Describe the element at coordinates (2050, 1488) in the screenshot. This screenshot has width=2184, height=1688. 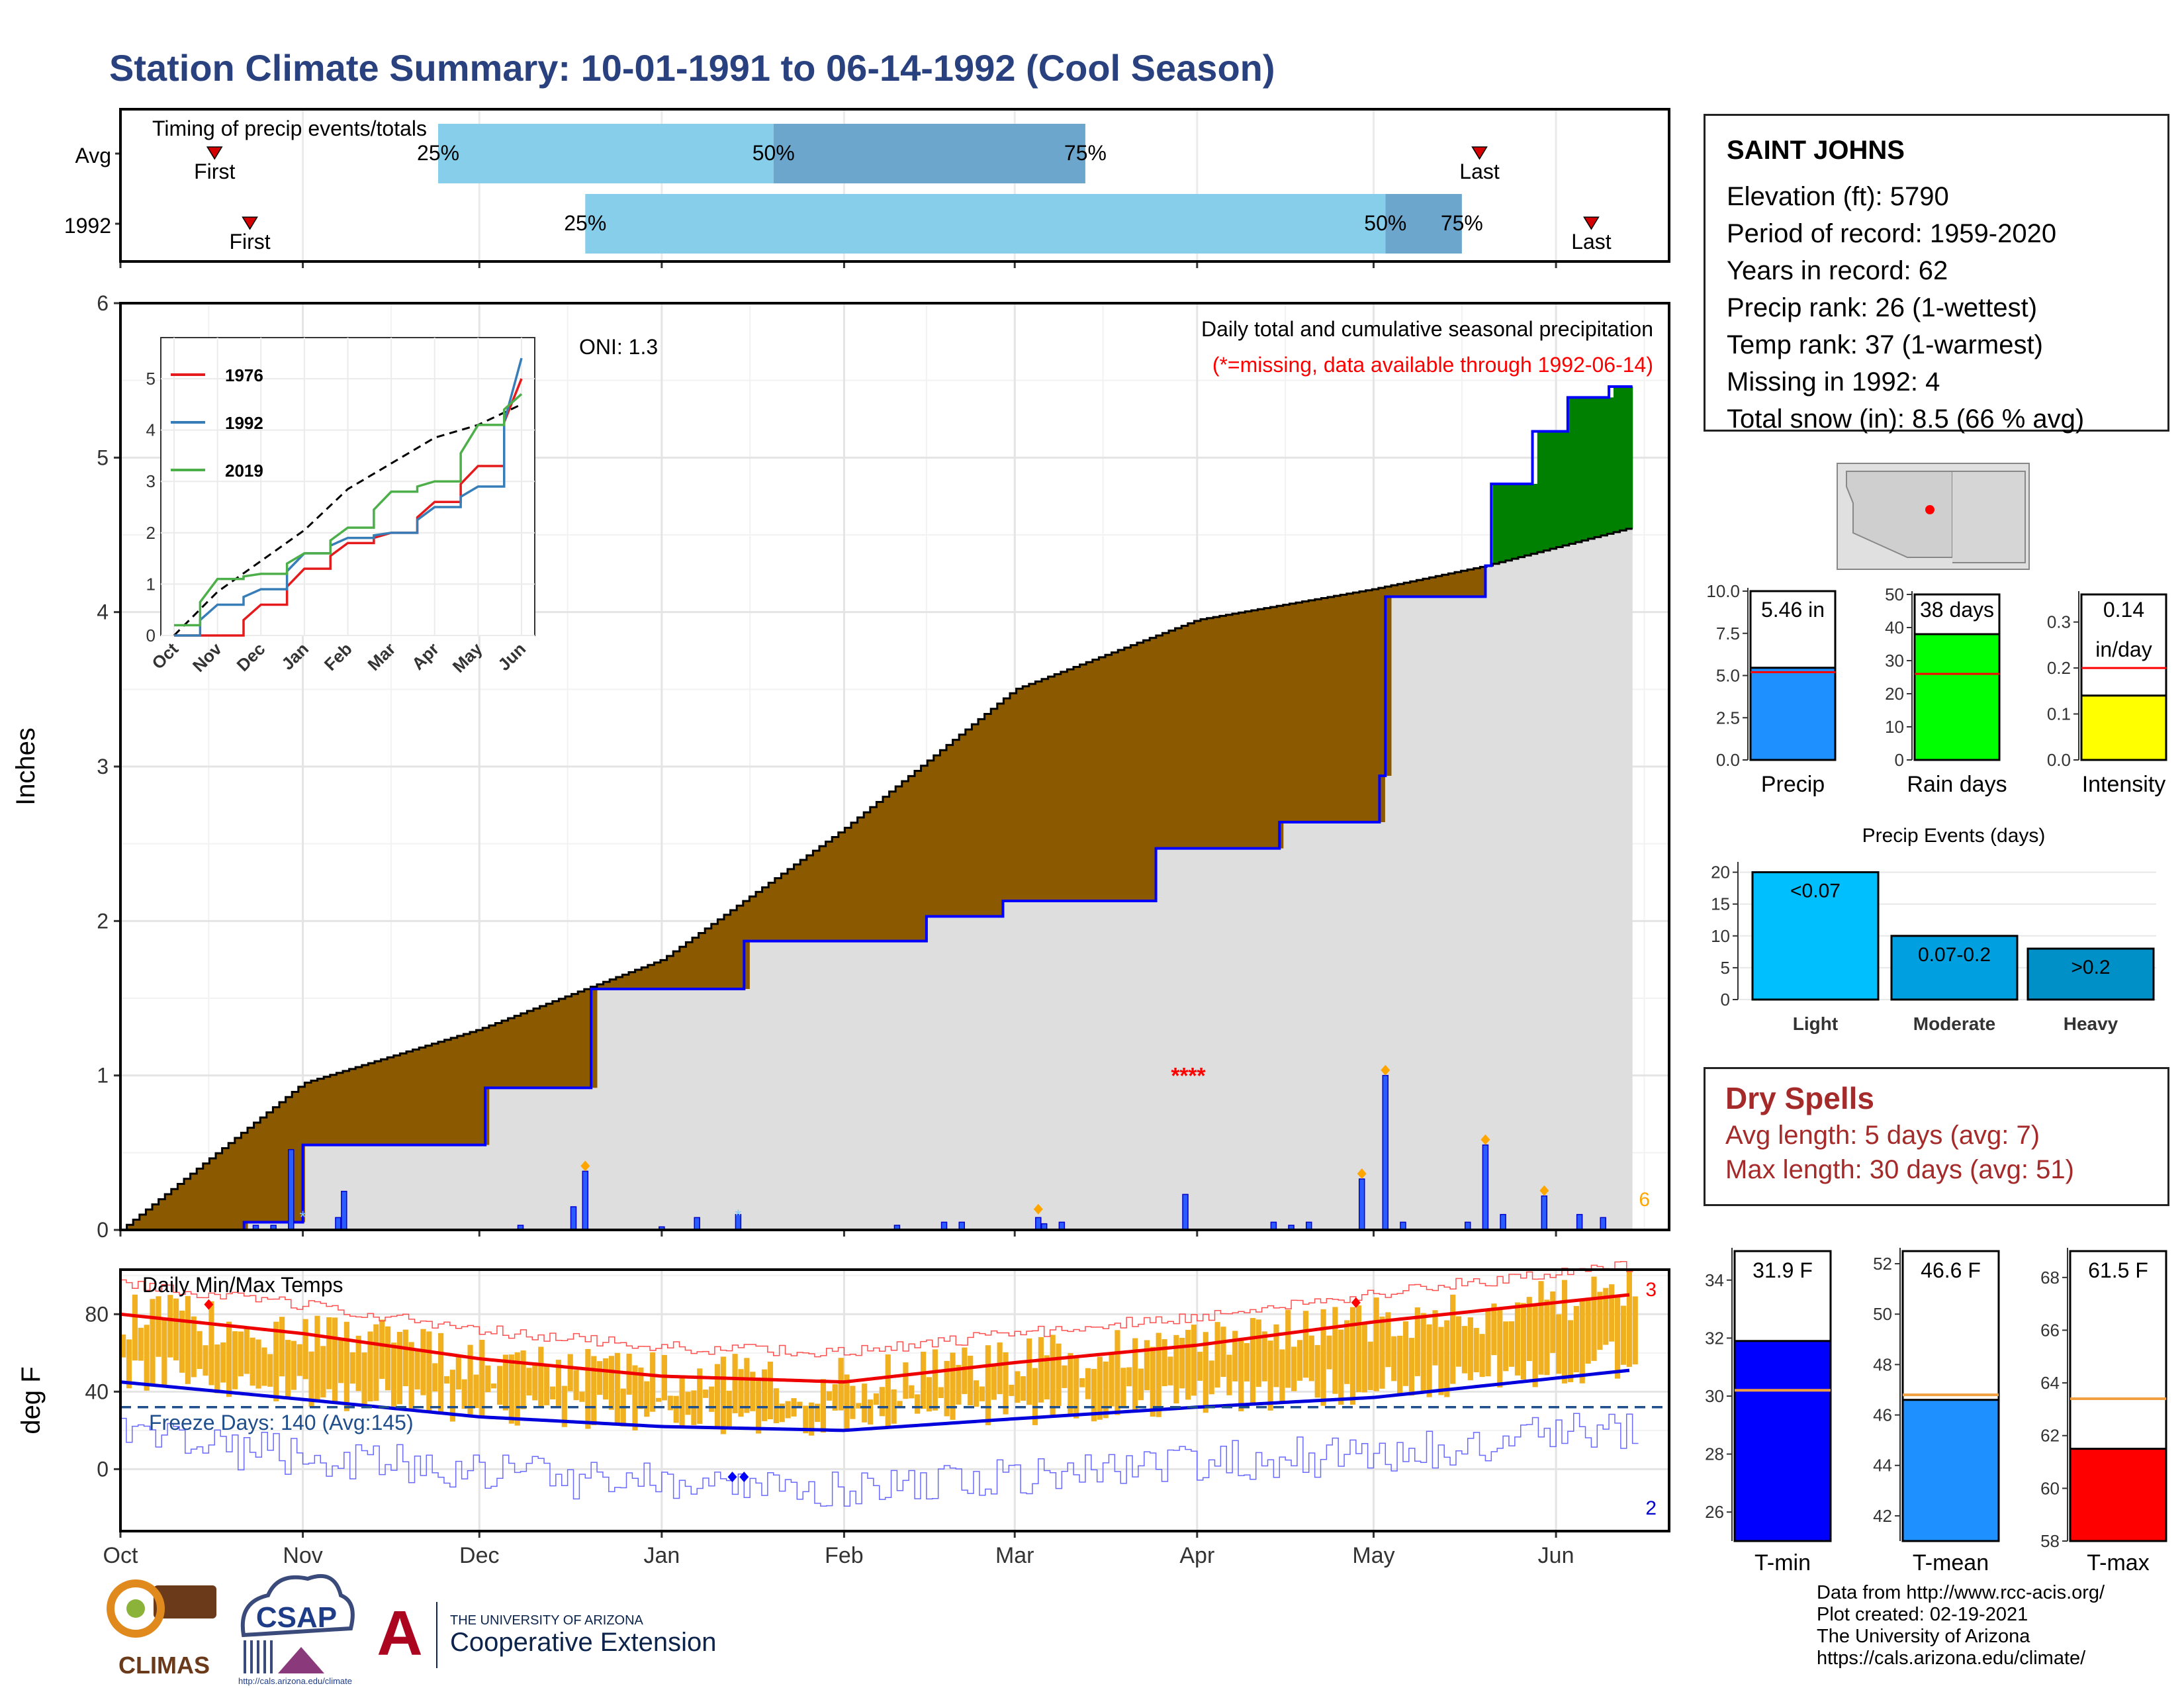
I see `temp-bar-tick-label: 60` at that location.